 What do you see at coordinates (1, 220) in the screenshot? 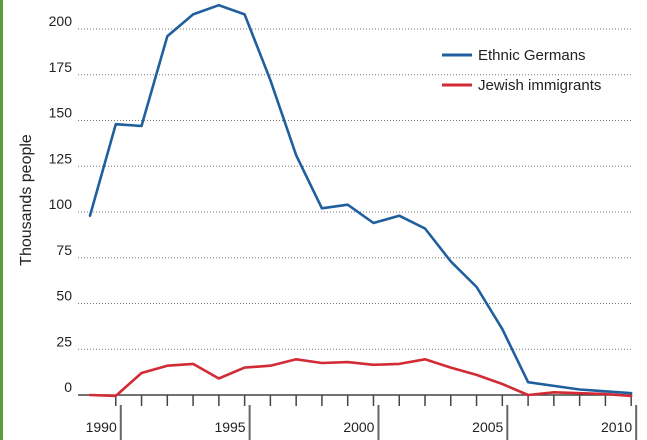
I see `left-accent-bar` at bounding box center [1, 220].